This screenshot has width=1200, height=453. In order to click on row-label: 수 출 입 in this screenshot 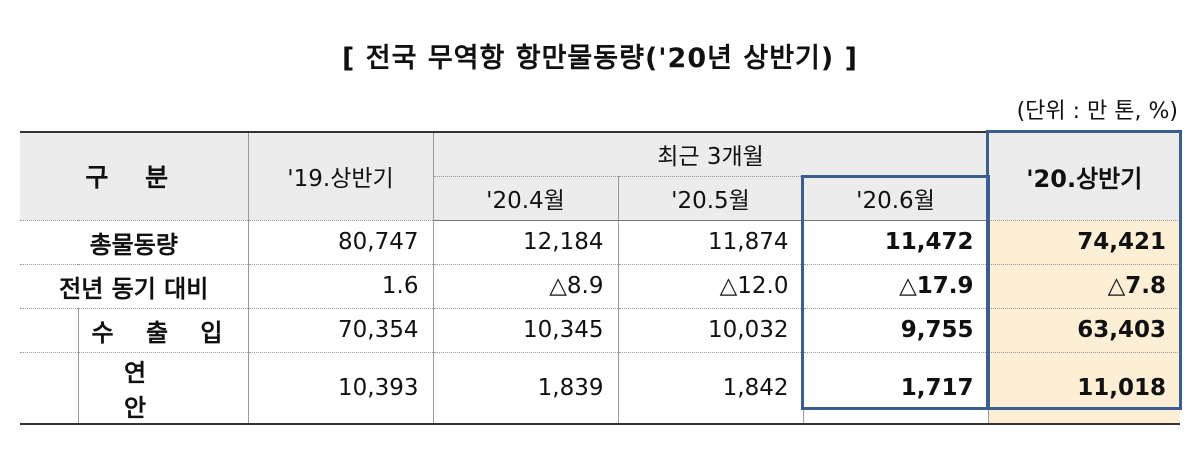, I will do `click(163, 330)`.